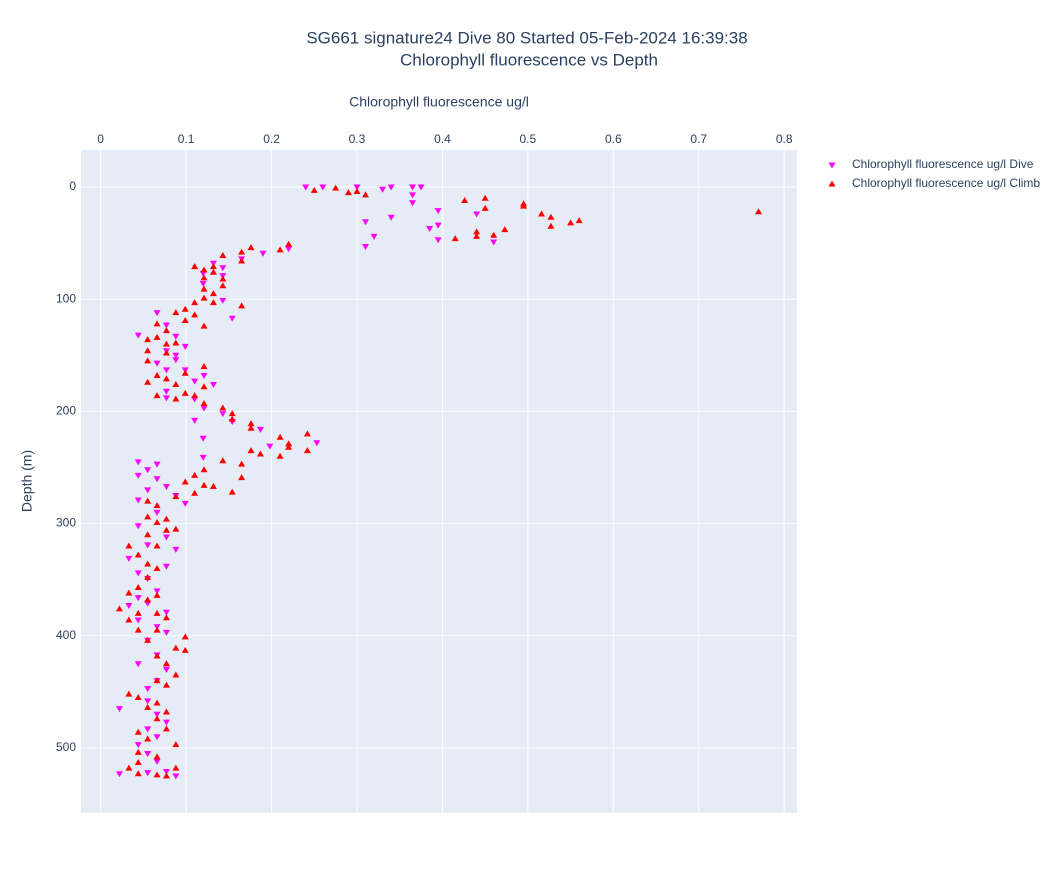 The height and width of the screenshot is (894, 1058). Describe the element at coordinates (943, 164) in the screenshot. I see `legend-label: Chlorophyll fluorescence ug/l Dive` at that location.